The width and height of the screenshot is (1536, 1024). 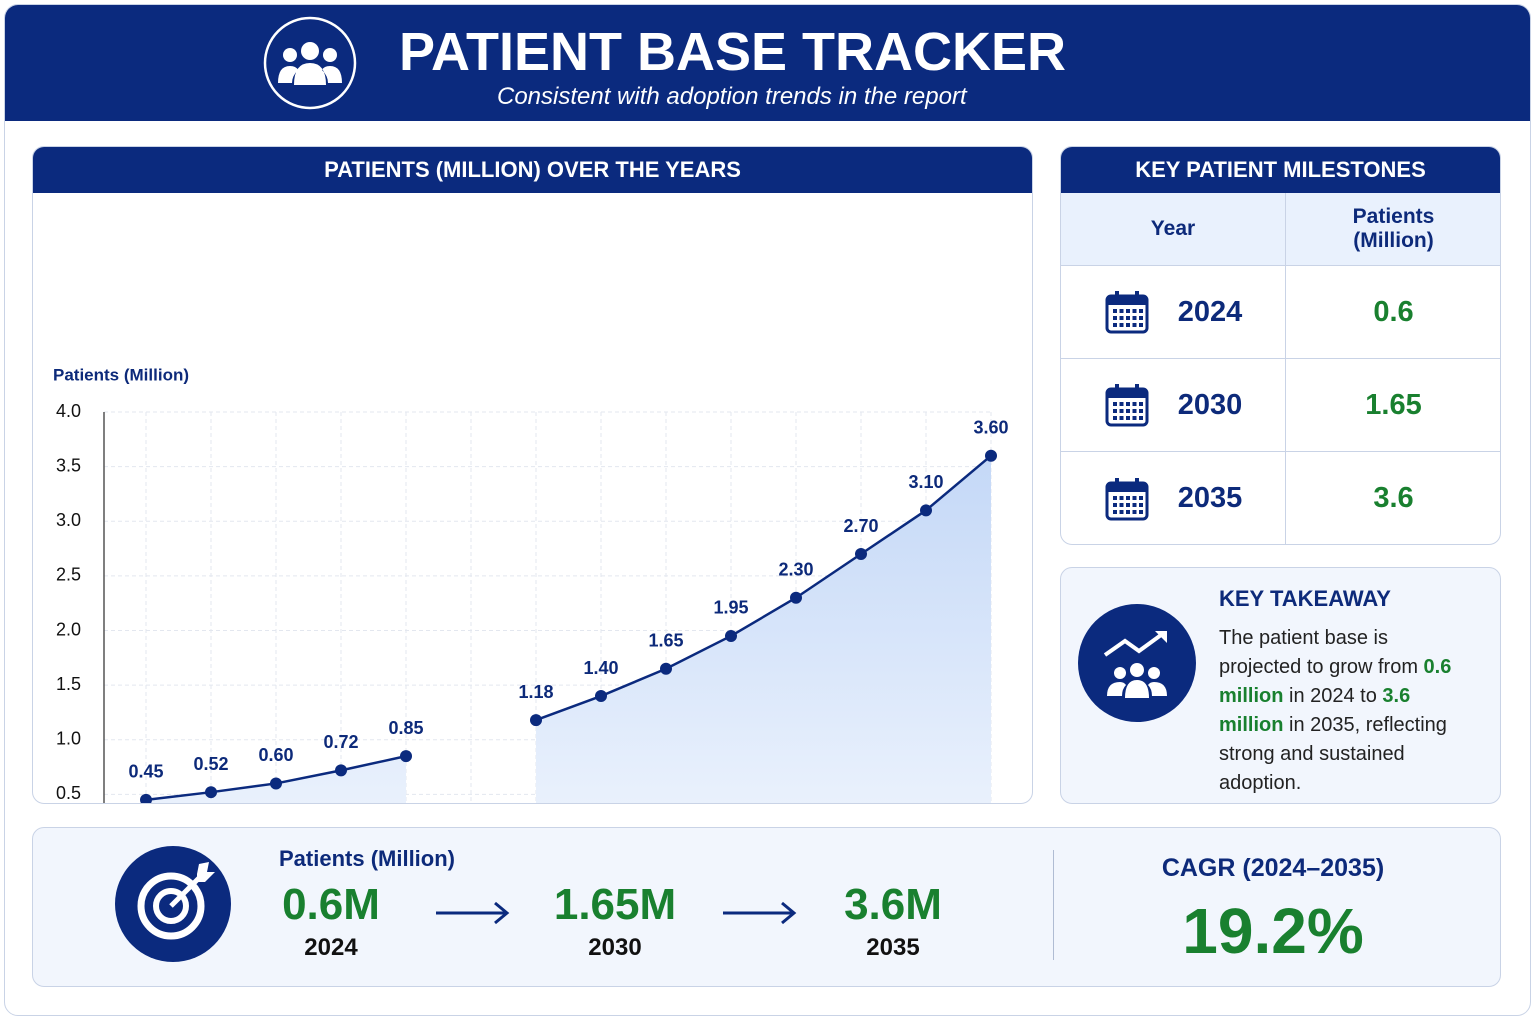 What do you see at coordinates (1393, 498) in the screenshot?
I see `patients-cell: 3.6` at bounding box center [1393, 498].